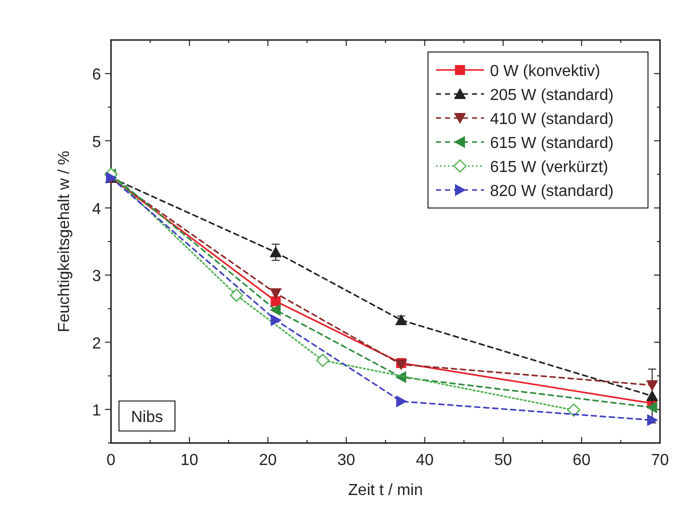 The height and width of the screenshot is (532, 679). I want to click on x-tick-label: 10, so click(189, 460).